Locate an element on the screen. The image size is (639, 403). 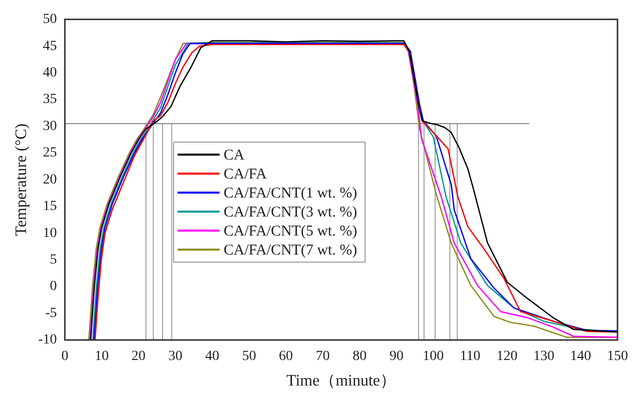
y-tick-label: 25 is located at coordinates (49, 153).